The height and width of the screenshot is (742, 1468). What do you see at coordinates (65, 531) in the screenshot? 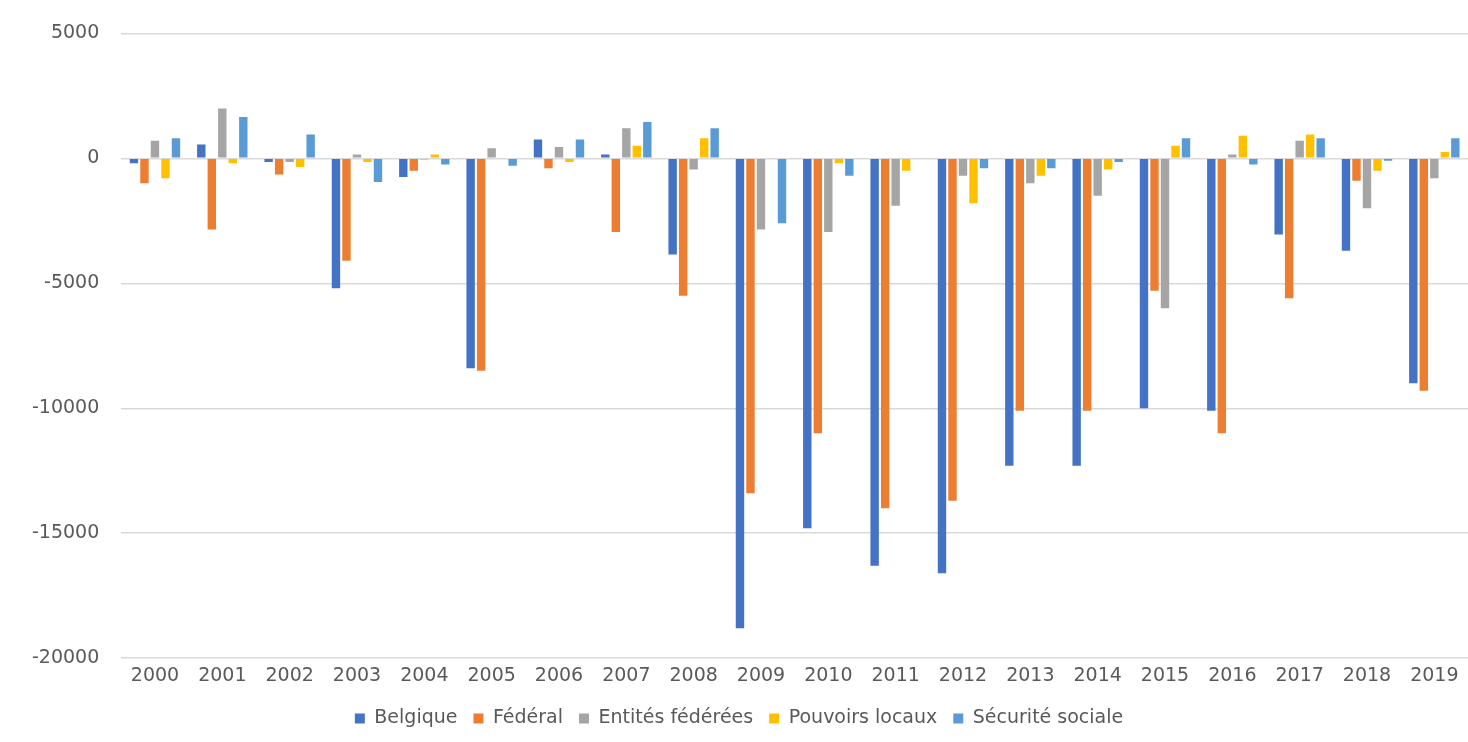
I see `y-tick-label: -15000` at bounding box center [65, 531].